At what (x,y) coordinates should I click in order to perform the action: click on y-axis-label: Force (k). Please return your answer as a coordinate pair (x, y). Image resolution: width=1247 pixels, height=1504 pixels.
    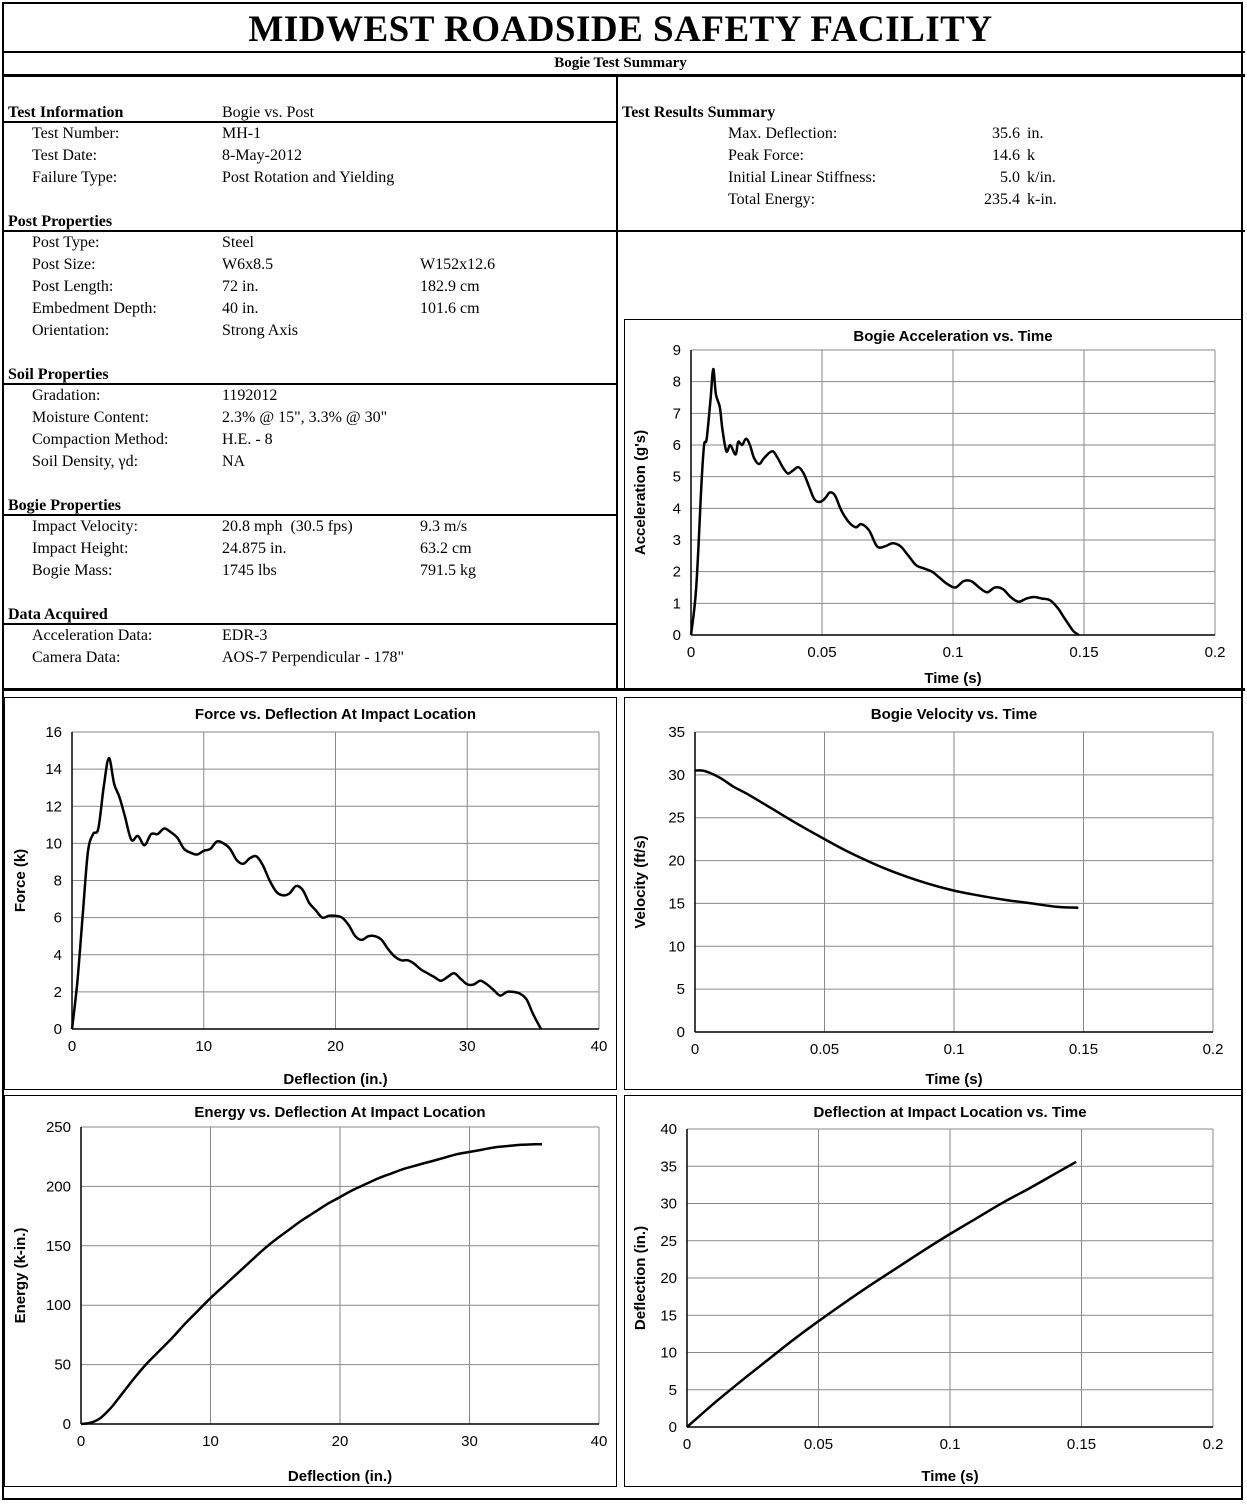
    Looking at the image, I should click on (20, 880).